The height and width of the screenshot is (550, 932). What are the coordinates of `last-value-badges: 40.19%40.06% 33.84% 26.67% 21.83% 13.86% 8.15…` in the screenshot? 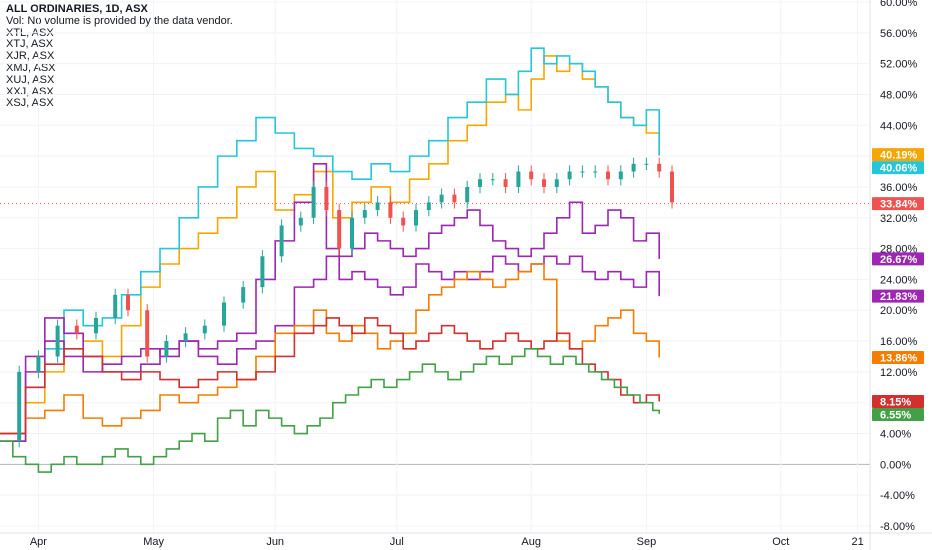 It's located at (898, 285).